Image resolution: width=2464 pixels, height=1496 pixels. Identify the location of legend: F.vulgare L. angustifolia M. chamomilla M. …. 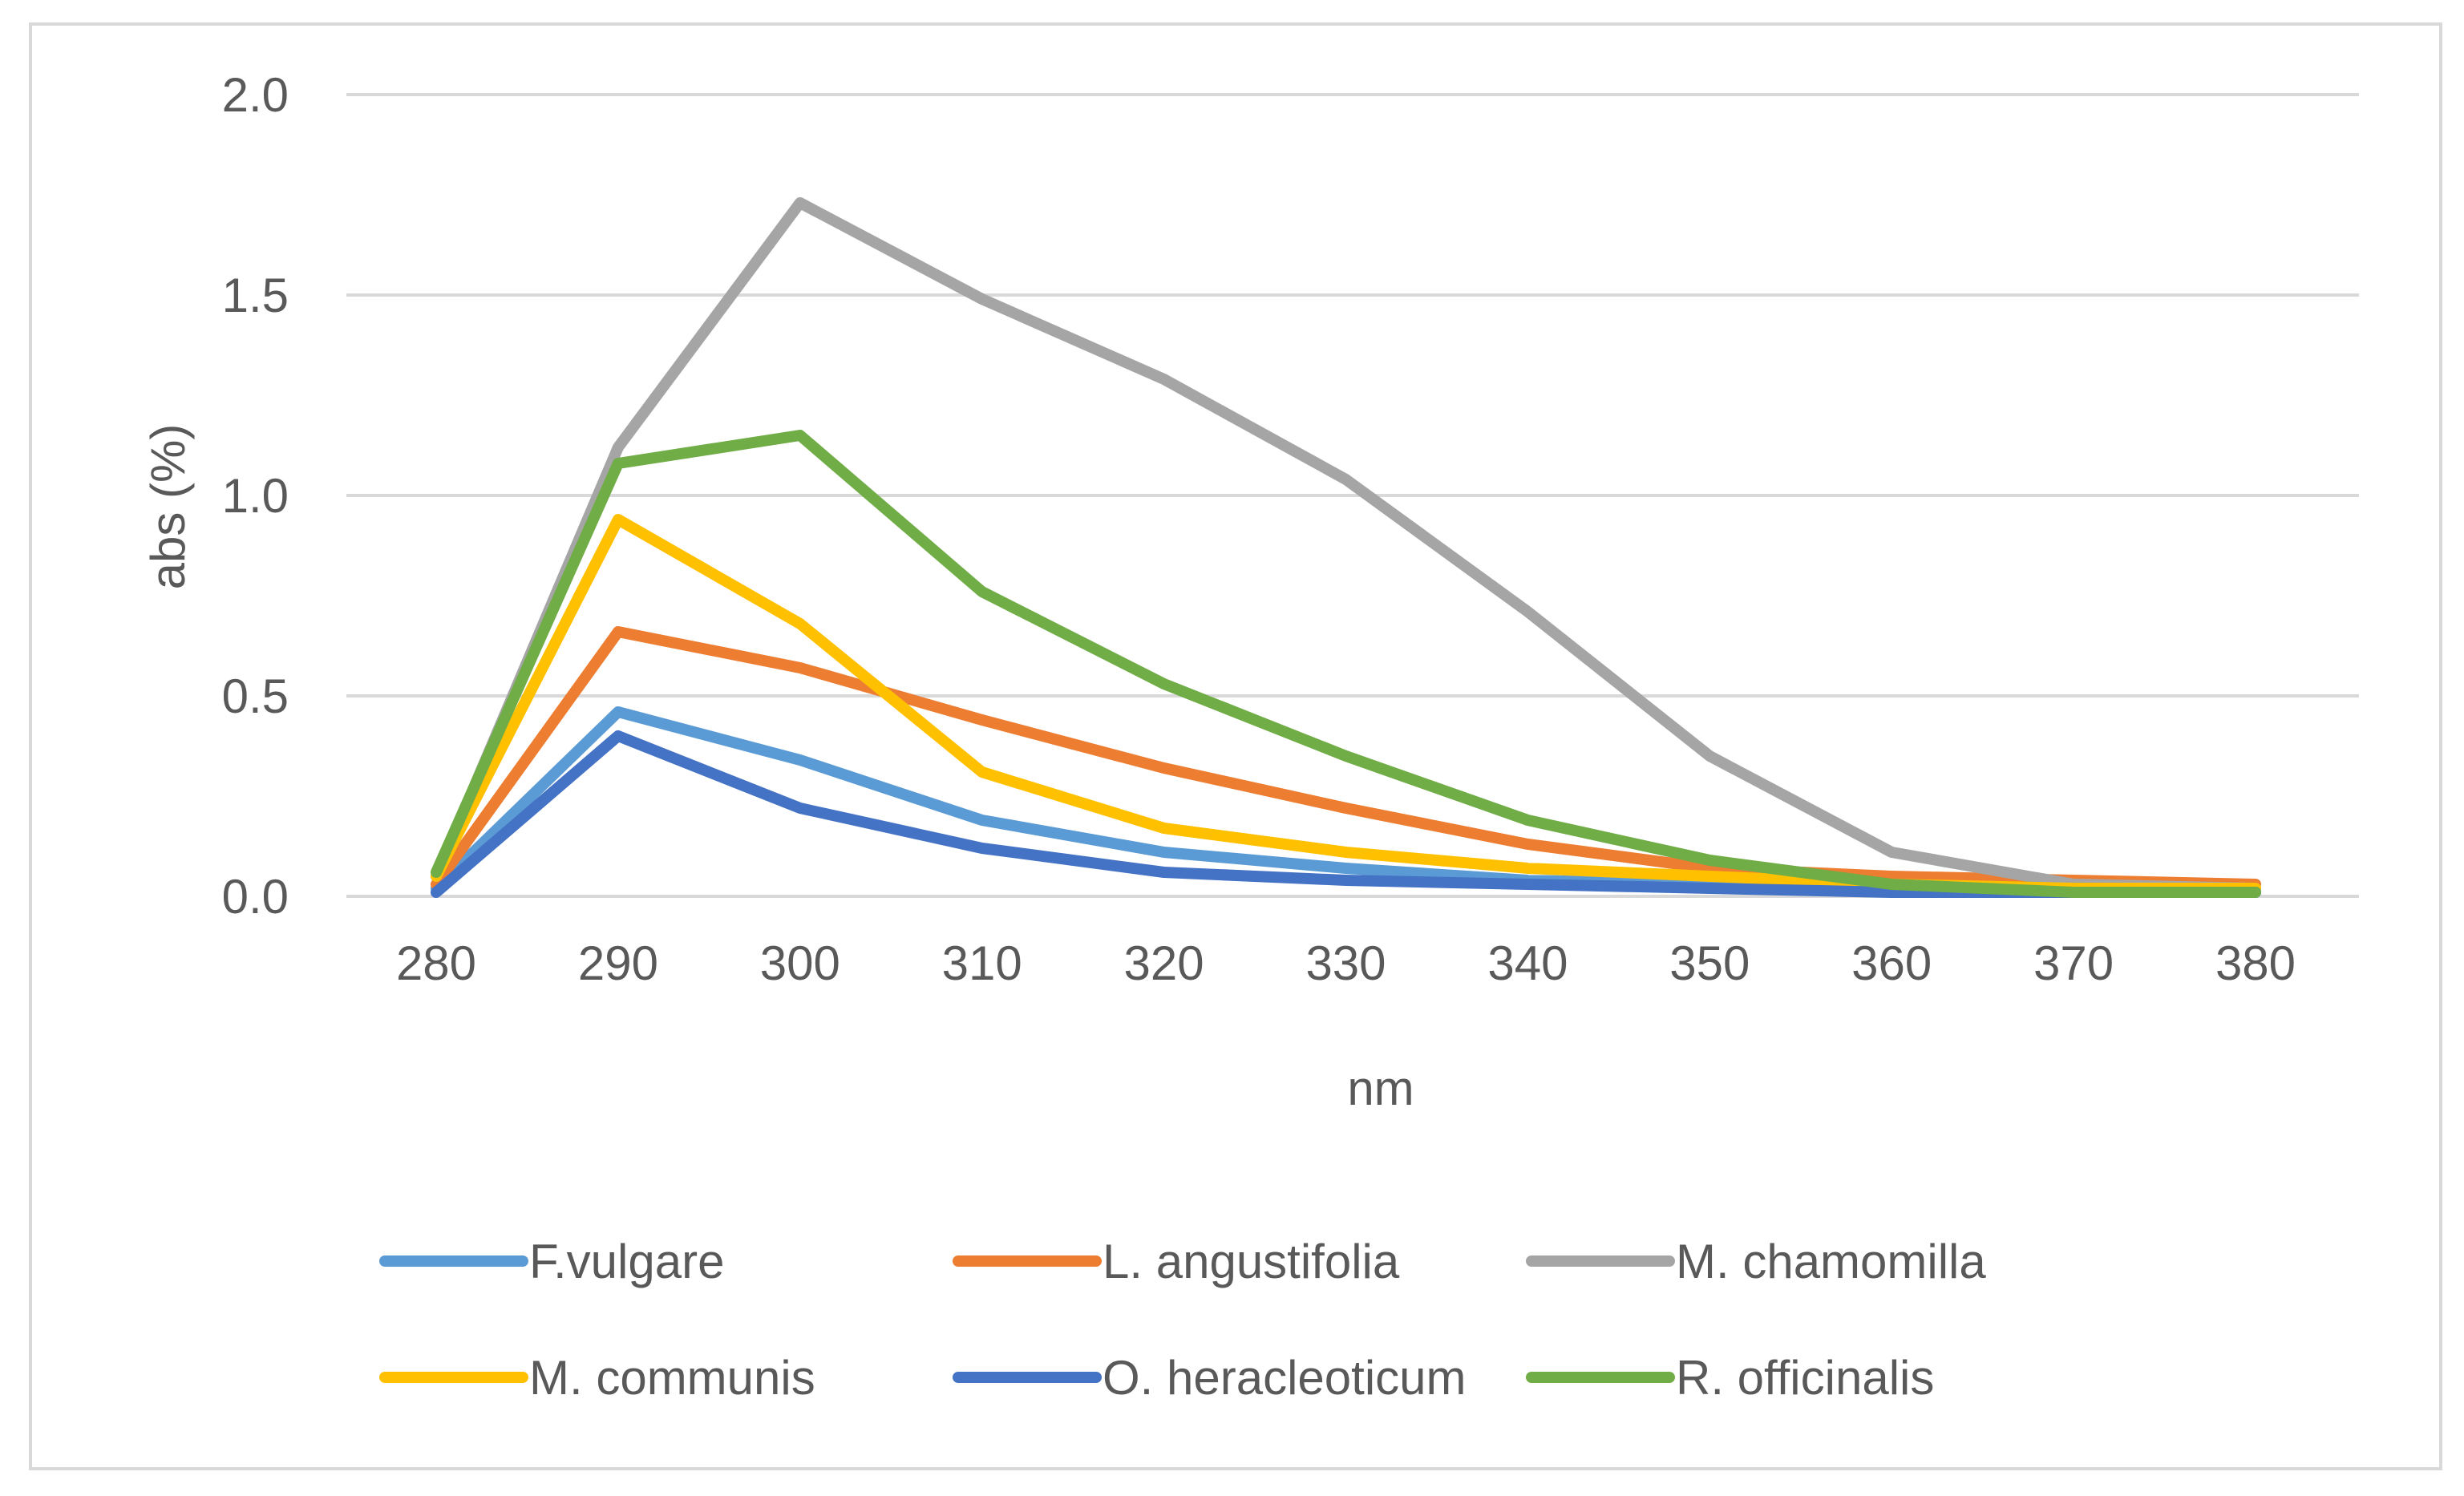
(1182, 1320).